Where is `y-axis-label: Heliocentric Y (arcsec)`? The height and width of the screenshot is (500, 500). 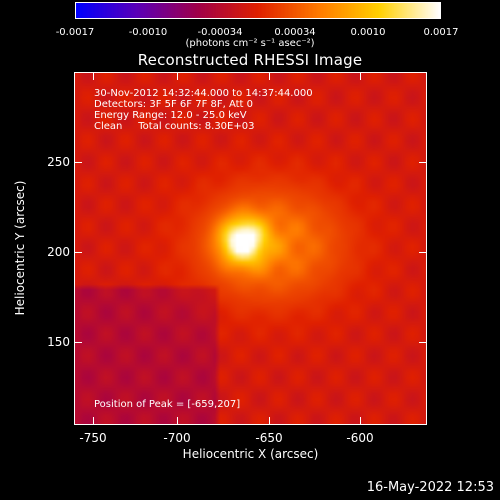
y-axis-label: Heliocentric Y (arcsec) is located at coordinates (20, 248).